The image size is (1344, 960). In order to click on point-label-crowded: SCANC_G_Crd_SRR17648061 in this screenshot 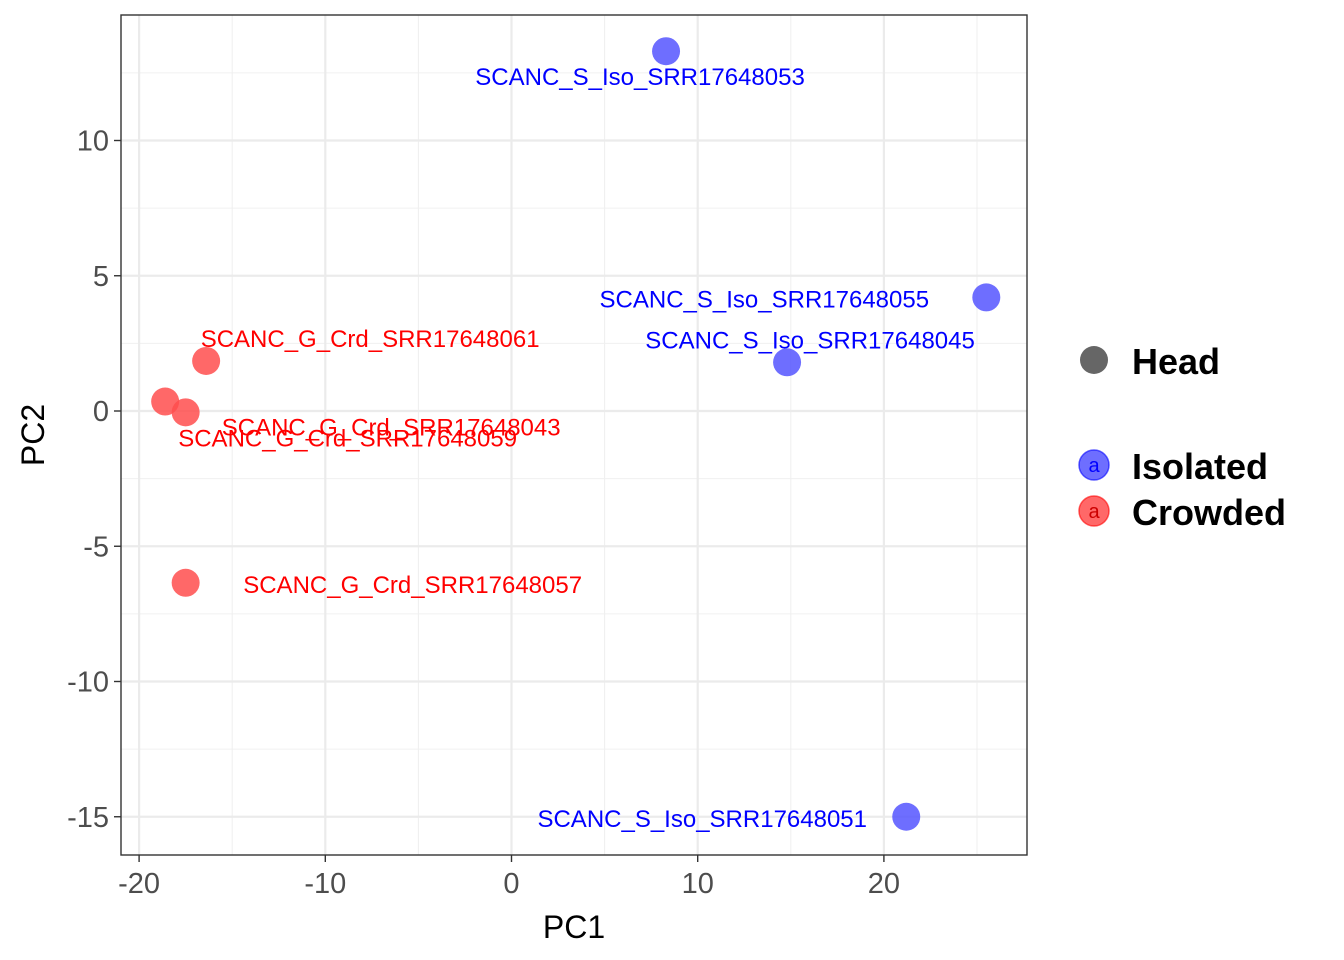, I will do `click(370, 339)`.